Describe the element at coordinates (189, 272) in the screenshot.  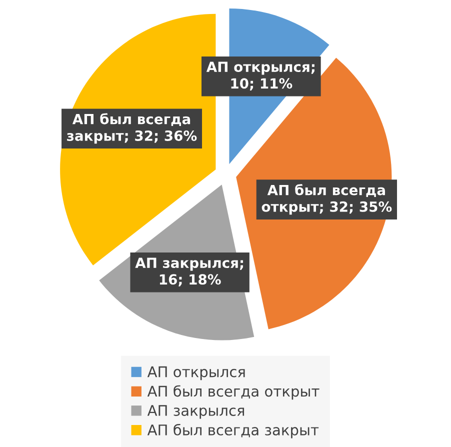
I see `data-label: АП закрылся; 16; 18%` at that location.